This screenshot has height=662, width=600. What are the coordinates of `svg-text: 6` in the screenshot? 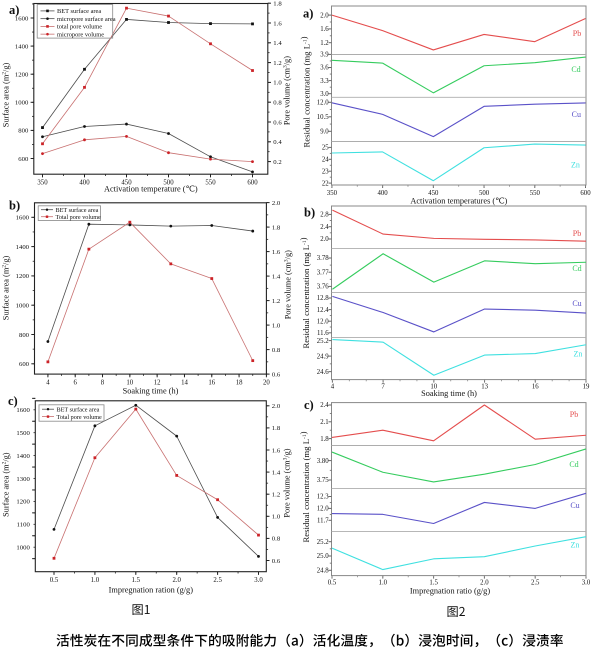 It's located at (75, 383).